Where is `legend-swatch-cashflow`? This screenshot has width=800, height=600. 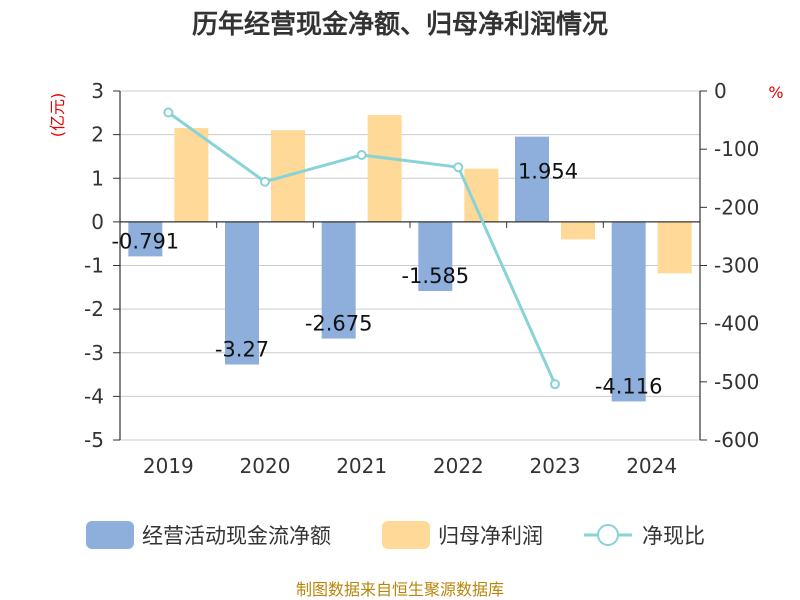 legend-swatch-cashflow is located at coordinates (110, 535).